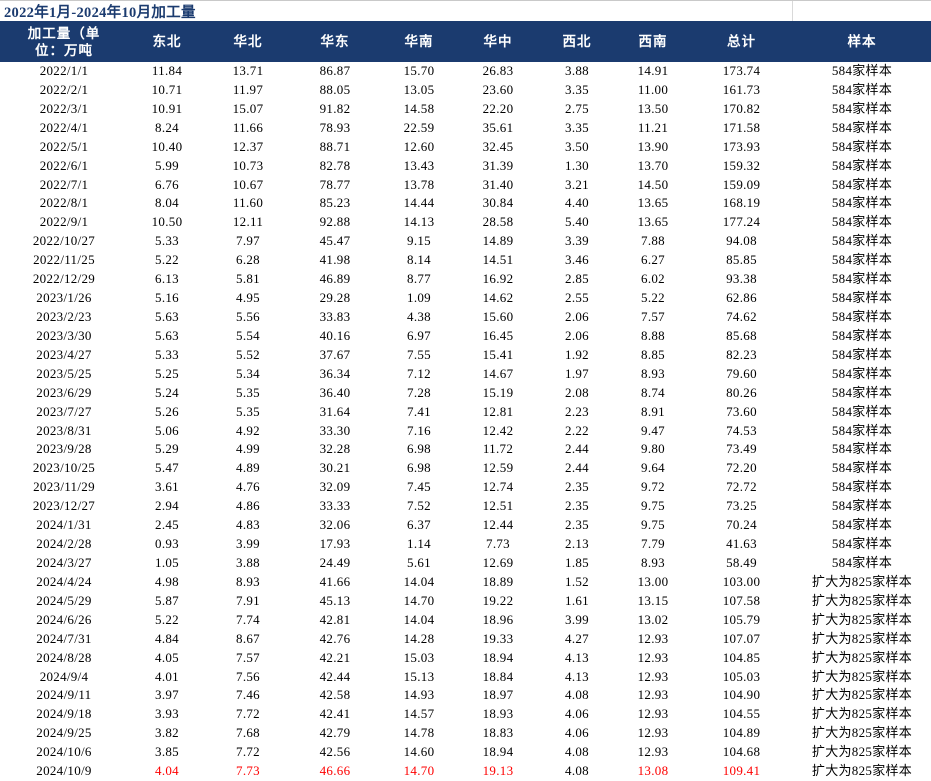 The height and width of the screenshot is (781, 931). I want to click on value-cell: 161.73, so click(741, 89).